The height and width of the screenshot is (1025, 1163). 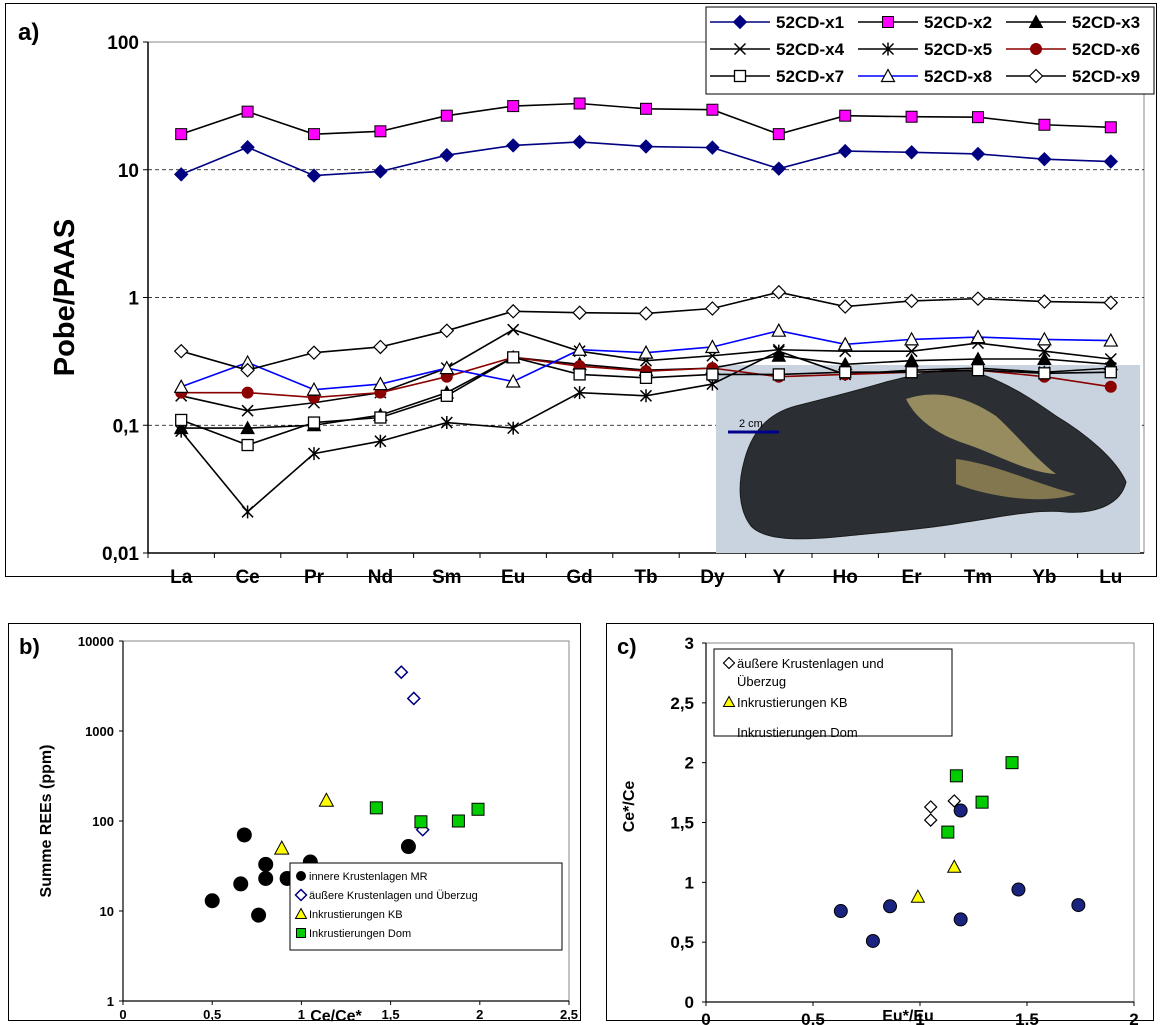 I want to click on legend-item: 52CD-x2, so click(x=925, y=22).